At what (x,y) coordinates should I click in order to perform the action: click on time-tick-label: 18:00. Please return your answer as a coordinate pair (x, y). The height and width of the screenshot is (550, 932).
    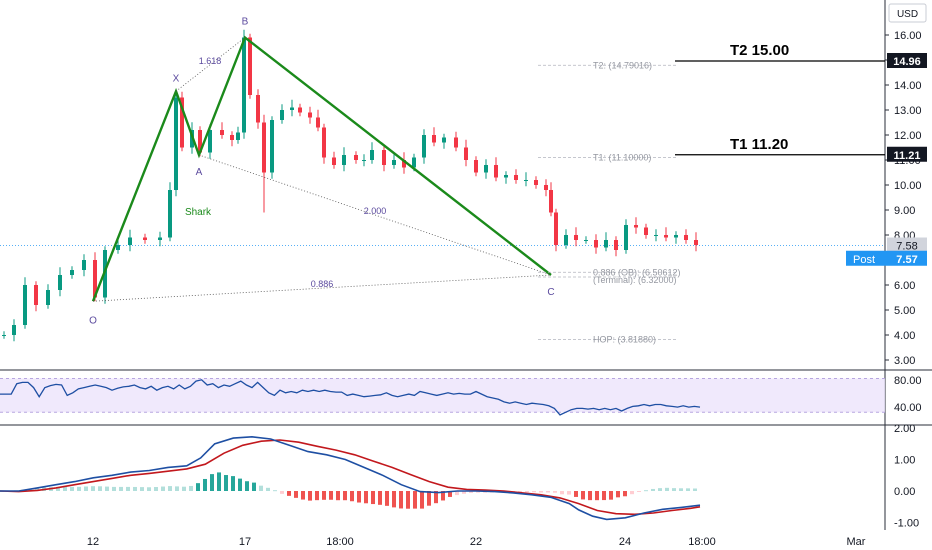
    Looking at the image, I should click on (340, 542).